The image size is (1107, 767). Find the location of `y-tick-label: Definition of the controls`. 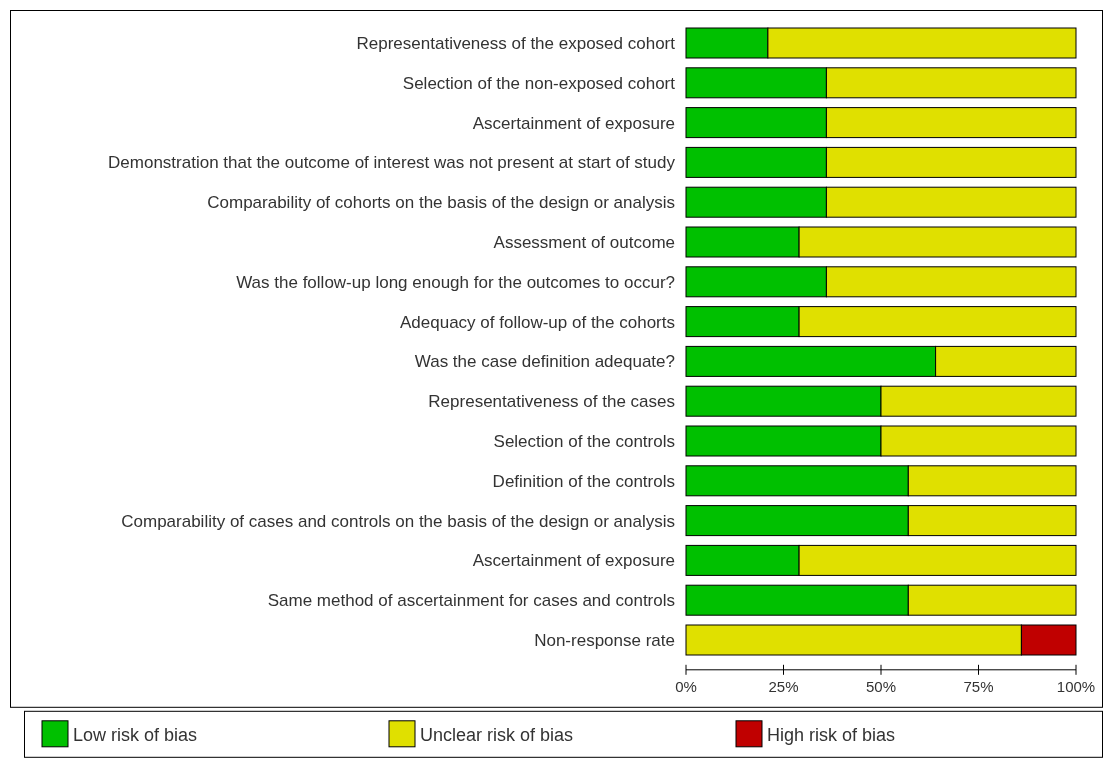

y-tick-label: Definition of the controls is located at coordinates (583, 481).